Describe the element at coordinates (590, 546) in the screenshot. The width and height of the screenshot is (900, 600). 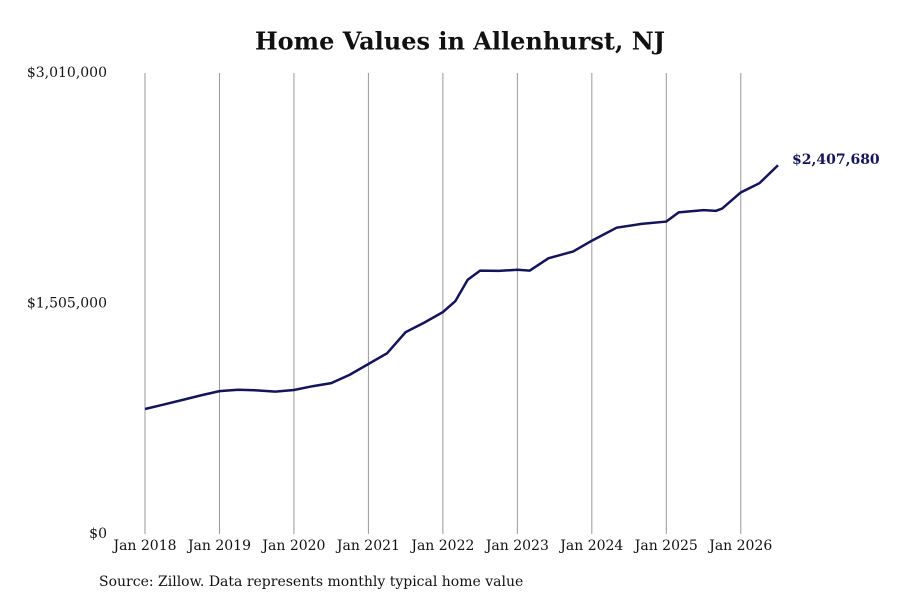
I see `x-tick-label: Jan 2024` at that location.